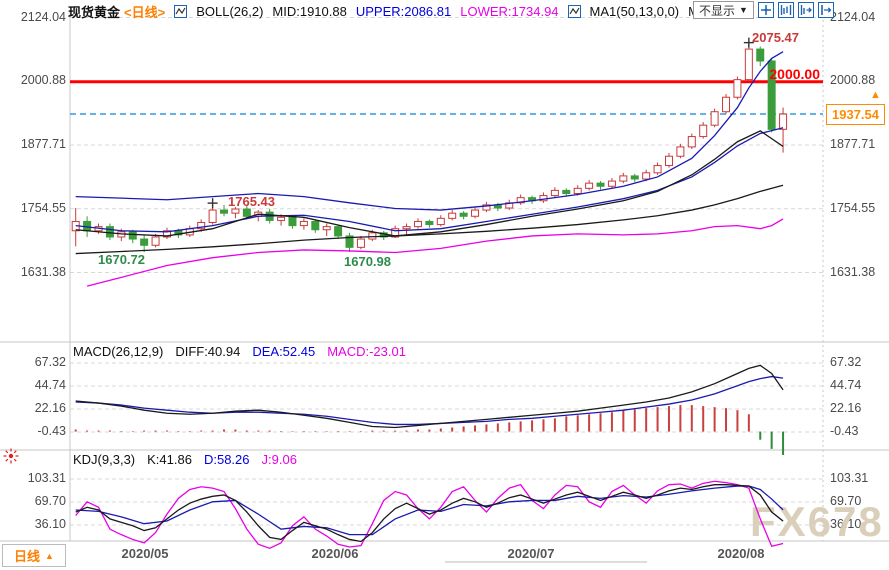 This screenshot has width=889, height=570. Describe the element at coordinates (853, 144) in the screenshot. I see `y-axis-label-right: 1877.71` at that location.